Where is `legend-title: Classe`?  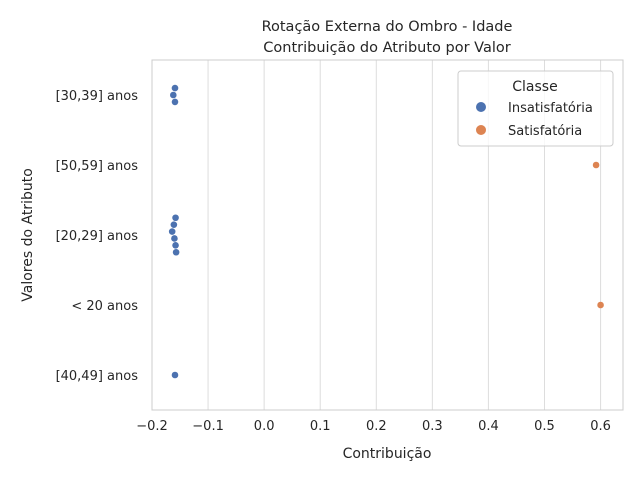 legend-title: Classe is located at coordinates (534, 87).